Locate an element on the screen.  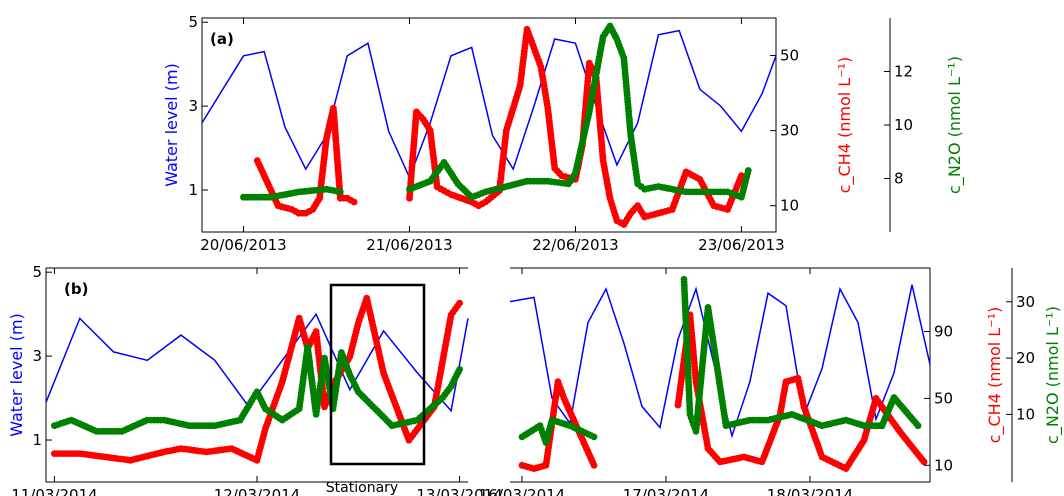
x-tick-label: 20/06/2013 is located at coordinates (243, 245).